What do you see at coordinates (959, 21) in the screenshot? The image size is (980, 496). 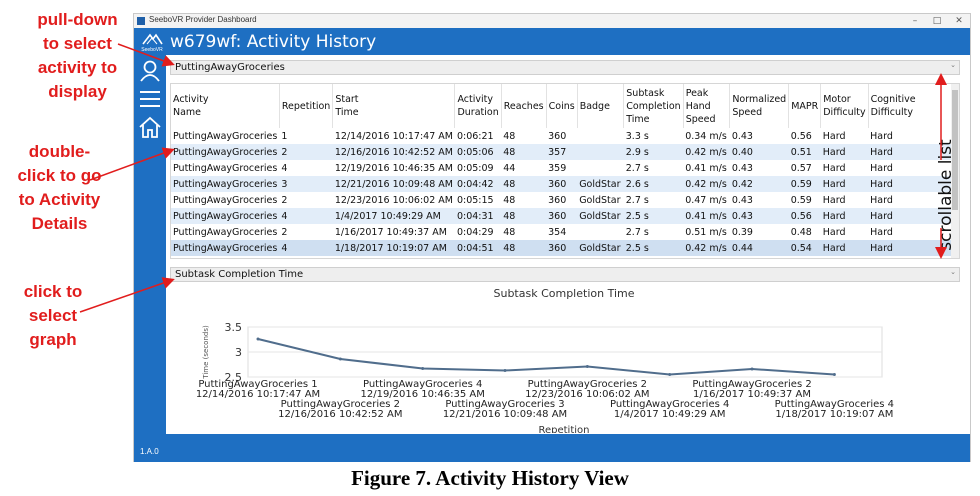 I see `close-button: ✕` at bounding box center [959, 21].